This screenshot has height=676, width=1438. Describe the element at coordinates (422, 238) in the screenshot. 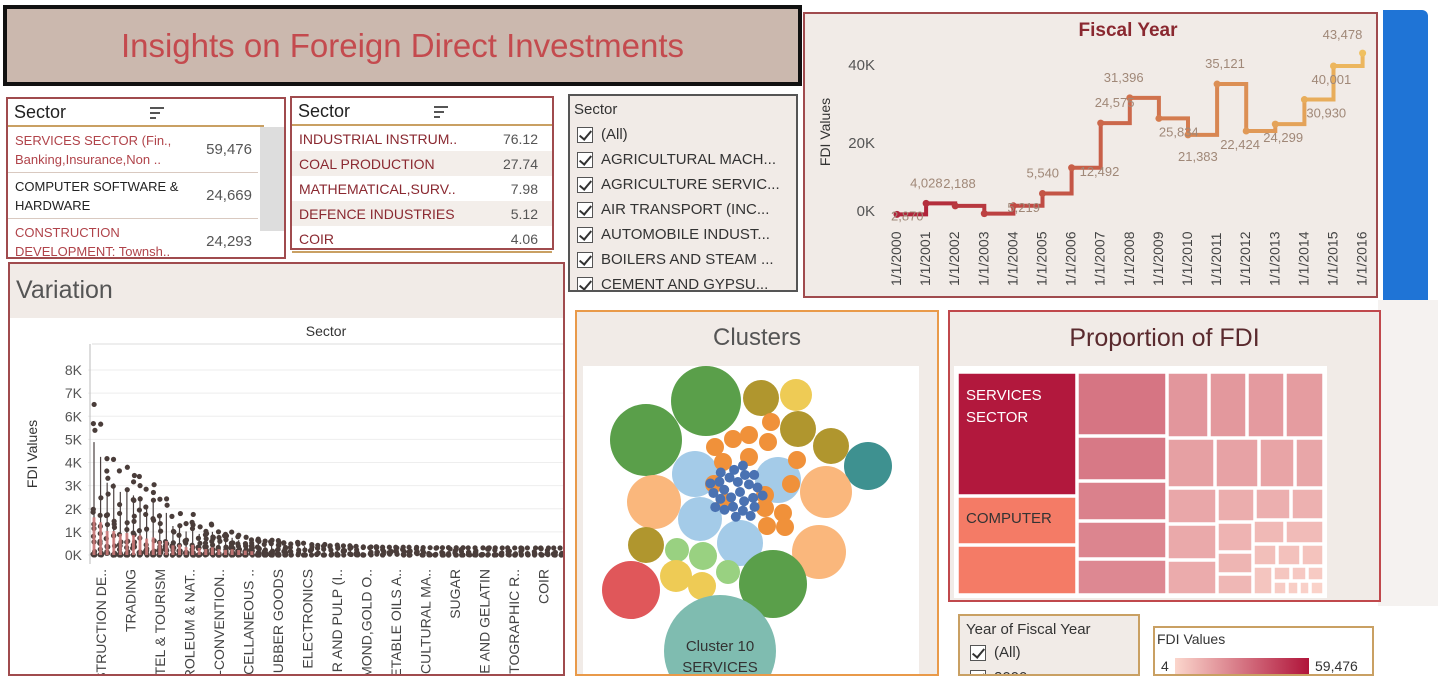

I see `table-row: COIR 4.06` at that location.